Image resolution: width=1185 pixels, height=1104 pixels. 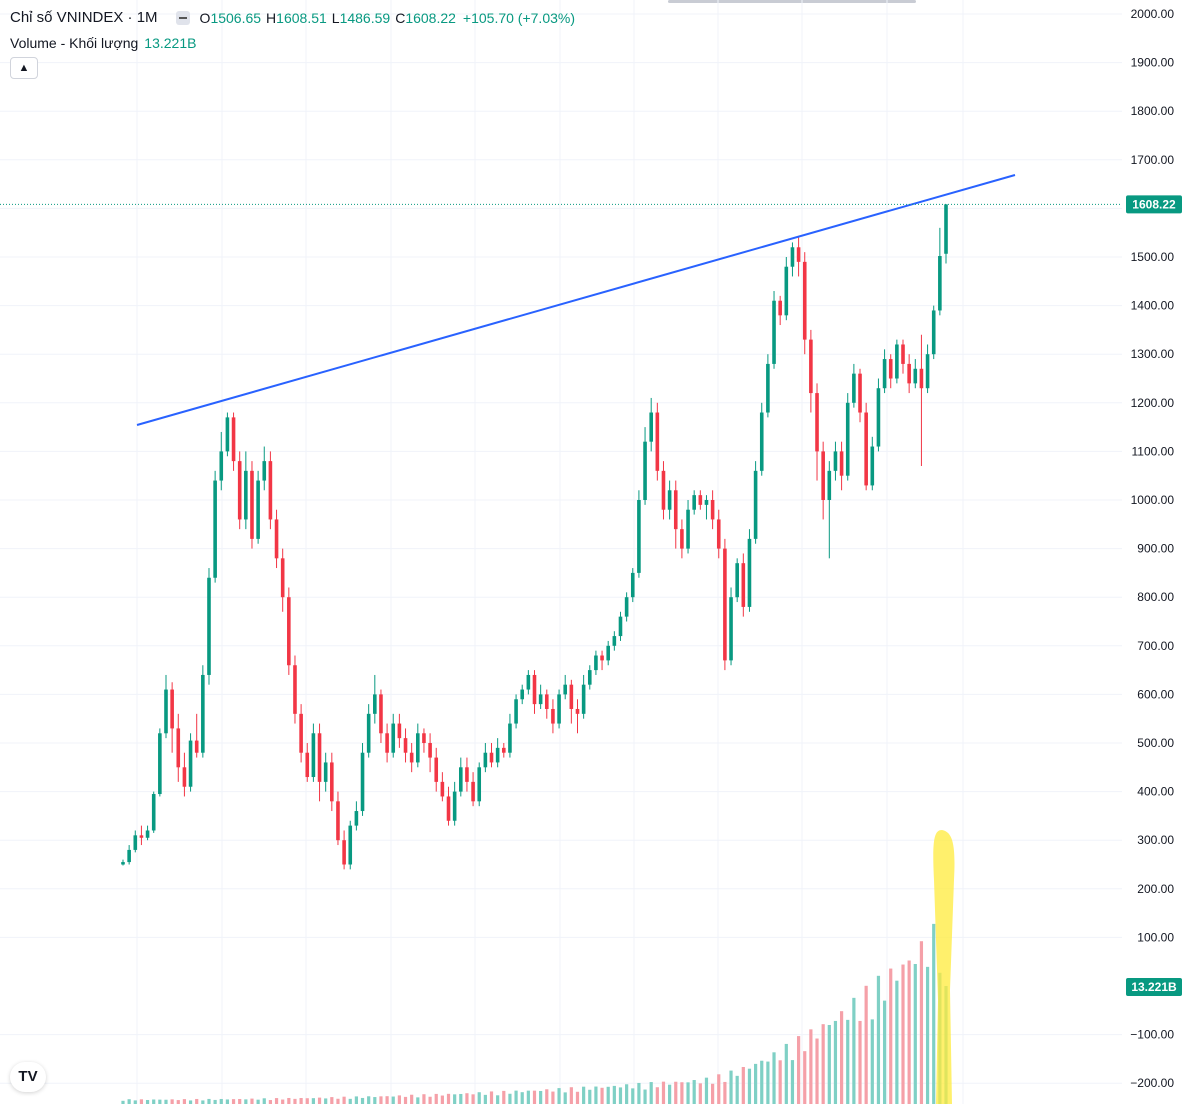 What do you see at coordinates (1153, 306) in the screenshot?
I see `price-tick-label: 1400.00` at bounding box center [1153, 306].